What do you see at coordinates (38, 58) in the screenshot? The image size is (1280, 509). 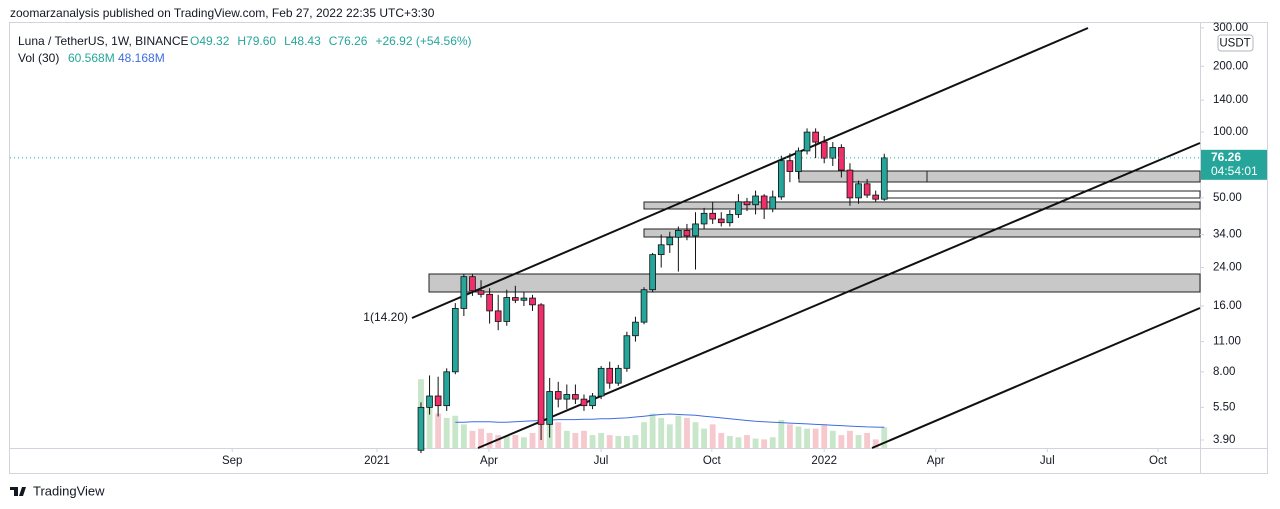 I see `volume-label: Vol (30)` at bounding box center [38, 58].